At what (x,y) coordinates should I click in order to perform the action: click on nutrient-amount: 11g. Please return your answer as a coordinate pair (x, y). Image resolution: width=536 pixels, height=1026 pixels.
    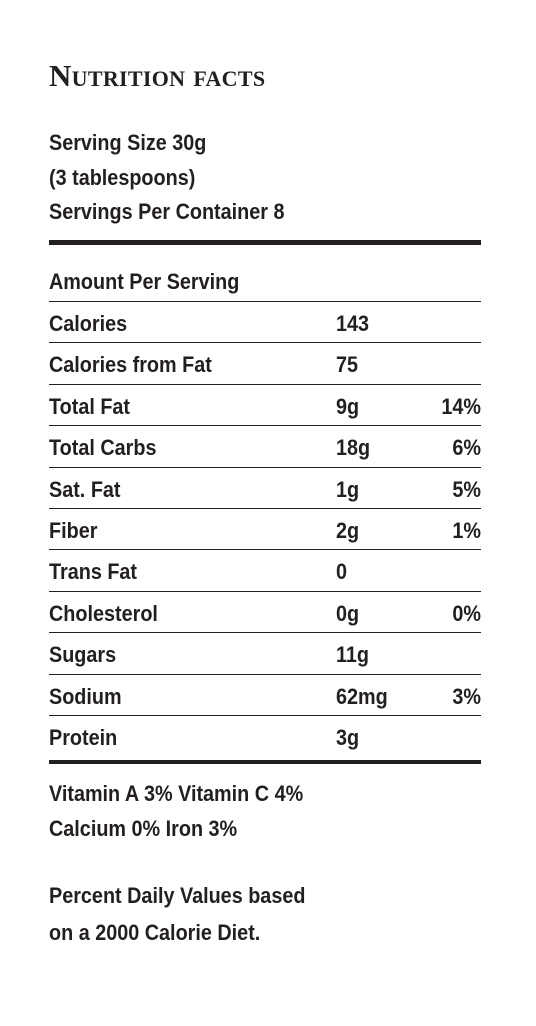
    Looking at the image, I should click on (353, 655).